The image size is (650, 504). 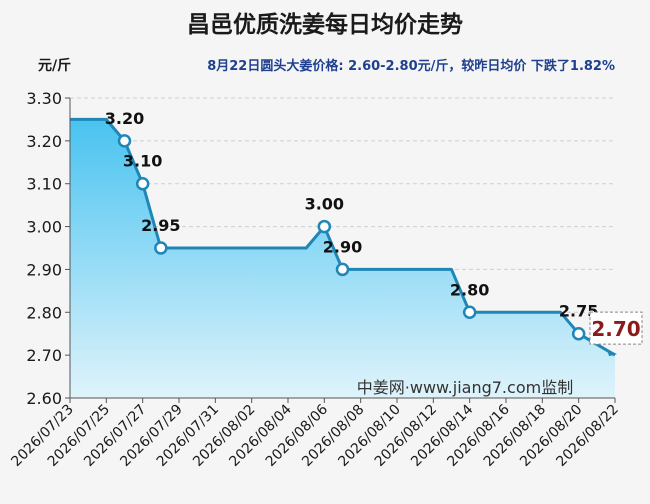 What do you see at coordinates (342, 246) in the screenshot?
I see `data-point-label: 2.90` at bounding box center [342, 246].